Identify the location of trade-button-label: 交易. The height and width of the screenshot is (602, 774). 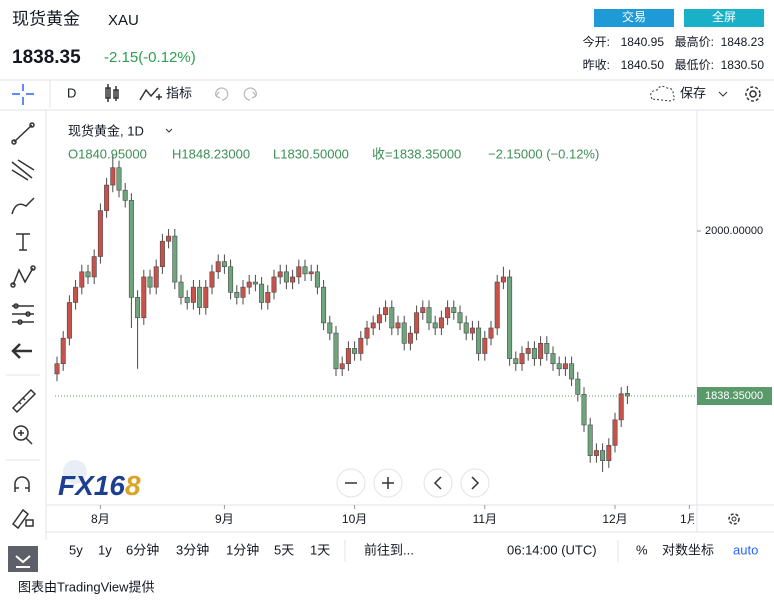
(634, 16).